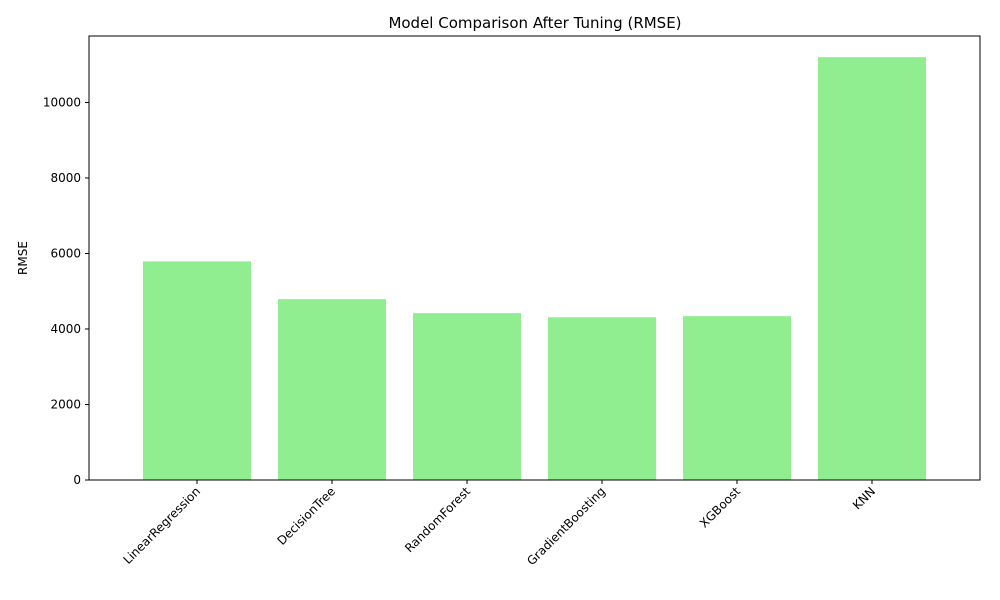  Describe the element at coordinates (737, 398) in the screenshot. I see `bar-xgboost` at that location.